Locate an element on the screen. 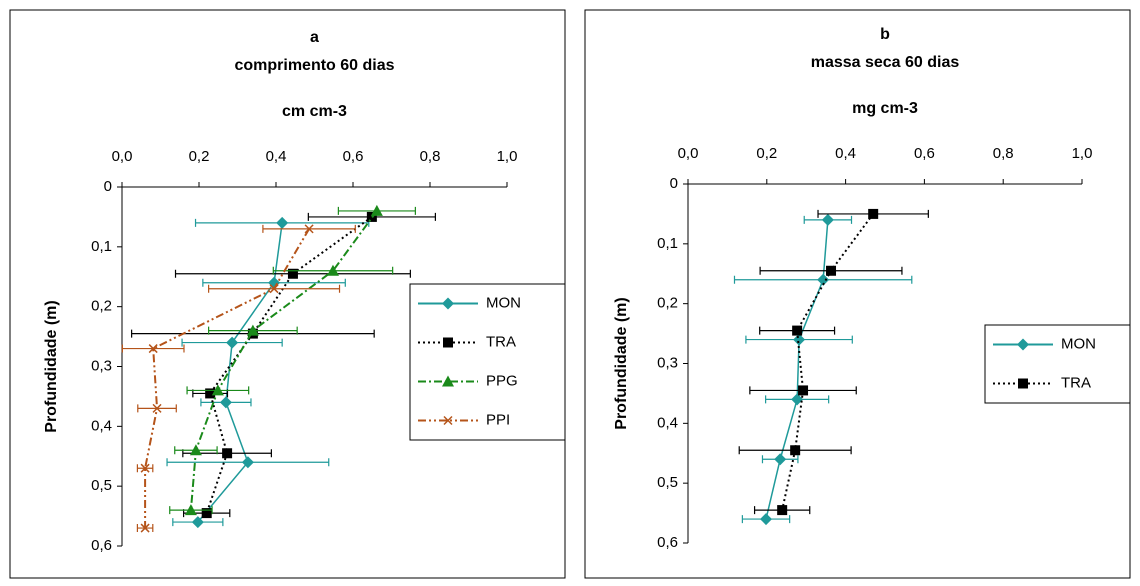 This screenshot has height=586, width=1140. x-axis-label: mg cm-3 is located at coordinates (885, 108).